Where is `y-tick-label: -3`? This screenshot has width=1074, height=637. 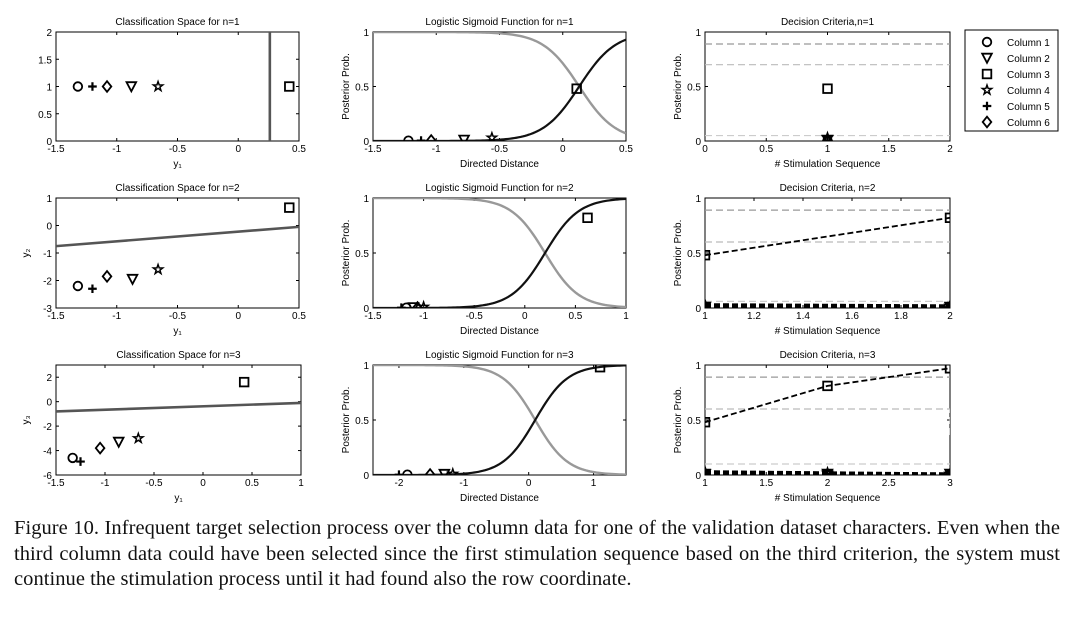
y-tick-label: -3 is located at coordinates (47, 309).